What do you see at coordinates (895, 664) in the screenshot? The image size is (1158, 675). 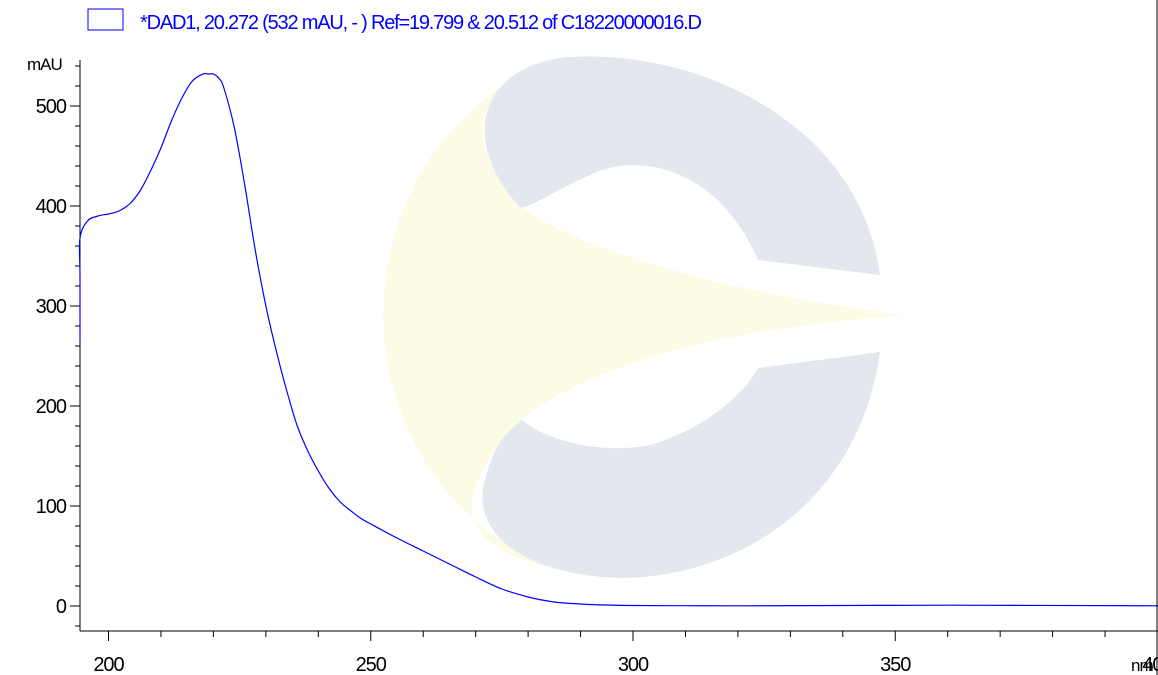 I see `x-tick-label: 350` at bounding box center [895, 664].